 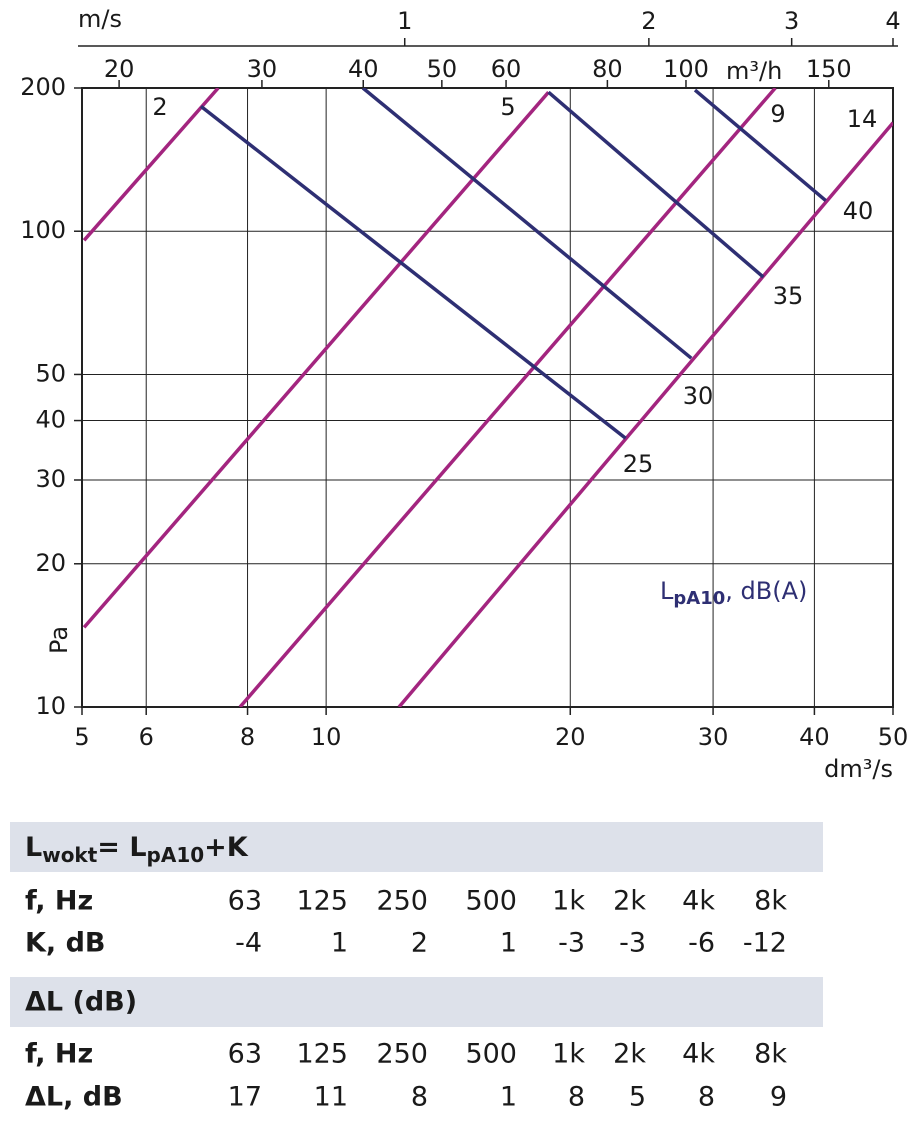 What do you see at coordinates (326, 737) in the screenshot?
I see `x-tick-label: 10` at bounding box center [326, 737].